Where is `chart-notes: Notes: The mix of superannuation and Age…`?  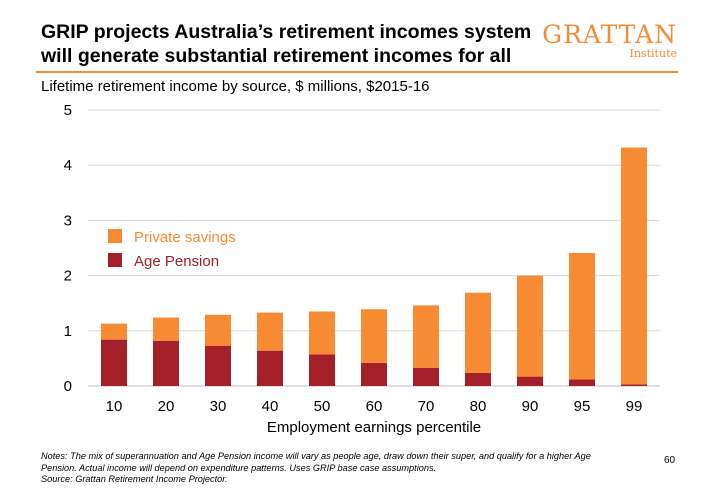 chart-notes: Notes: The mix of superannuation and Age… is located at coordinates (346, 468).